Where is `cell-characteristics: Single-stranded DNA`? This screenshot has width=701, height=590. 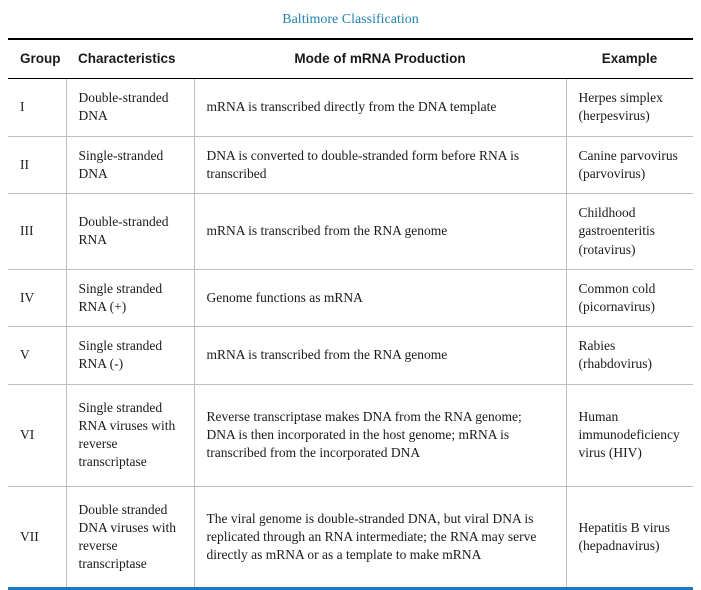 cell-characteristics: Single-stranded DNA is located at coordinates (129, 164).